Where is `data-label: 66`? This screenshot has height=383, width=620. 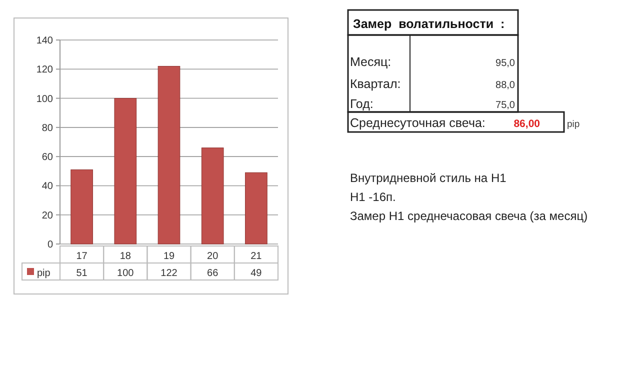
data-label: 66 is located at coordinates (213, 273).